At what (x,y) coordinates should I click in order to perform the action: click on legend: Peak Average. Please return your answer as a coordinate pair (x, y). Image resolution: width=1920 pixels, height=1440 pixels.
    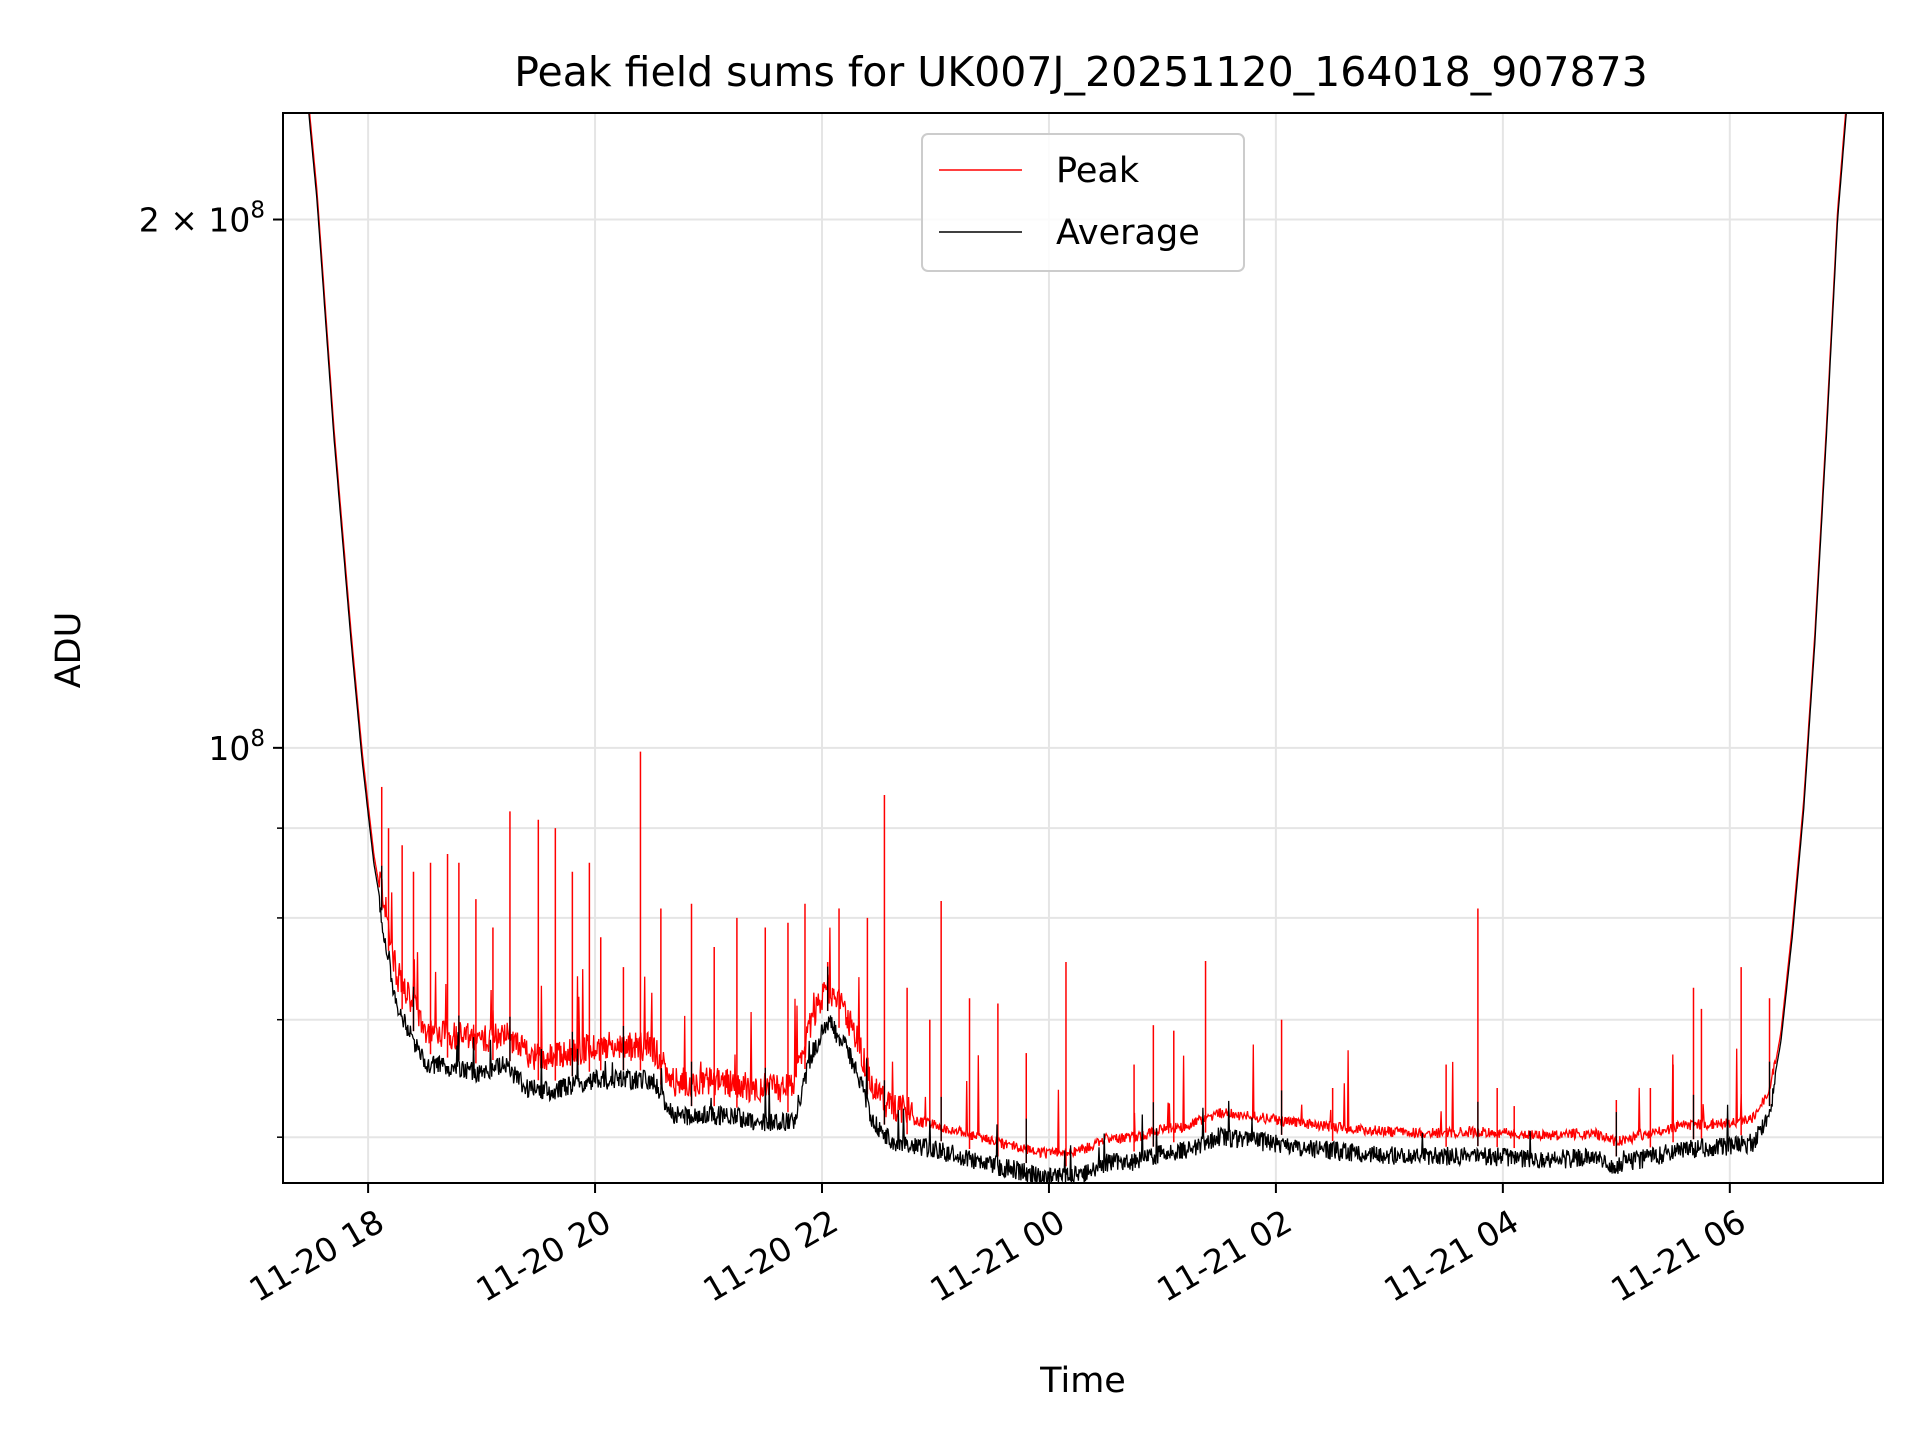
    Looking at the image, I should click on (1083, 202).